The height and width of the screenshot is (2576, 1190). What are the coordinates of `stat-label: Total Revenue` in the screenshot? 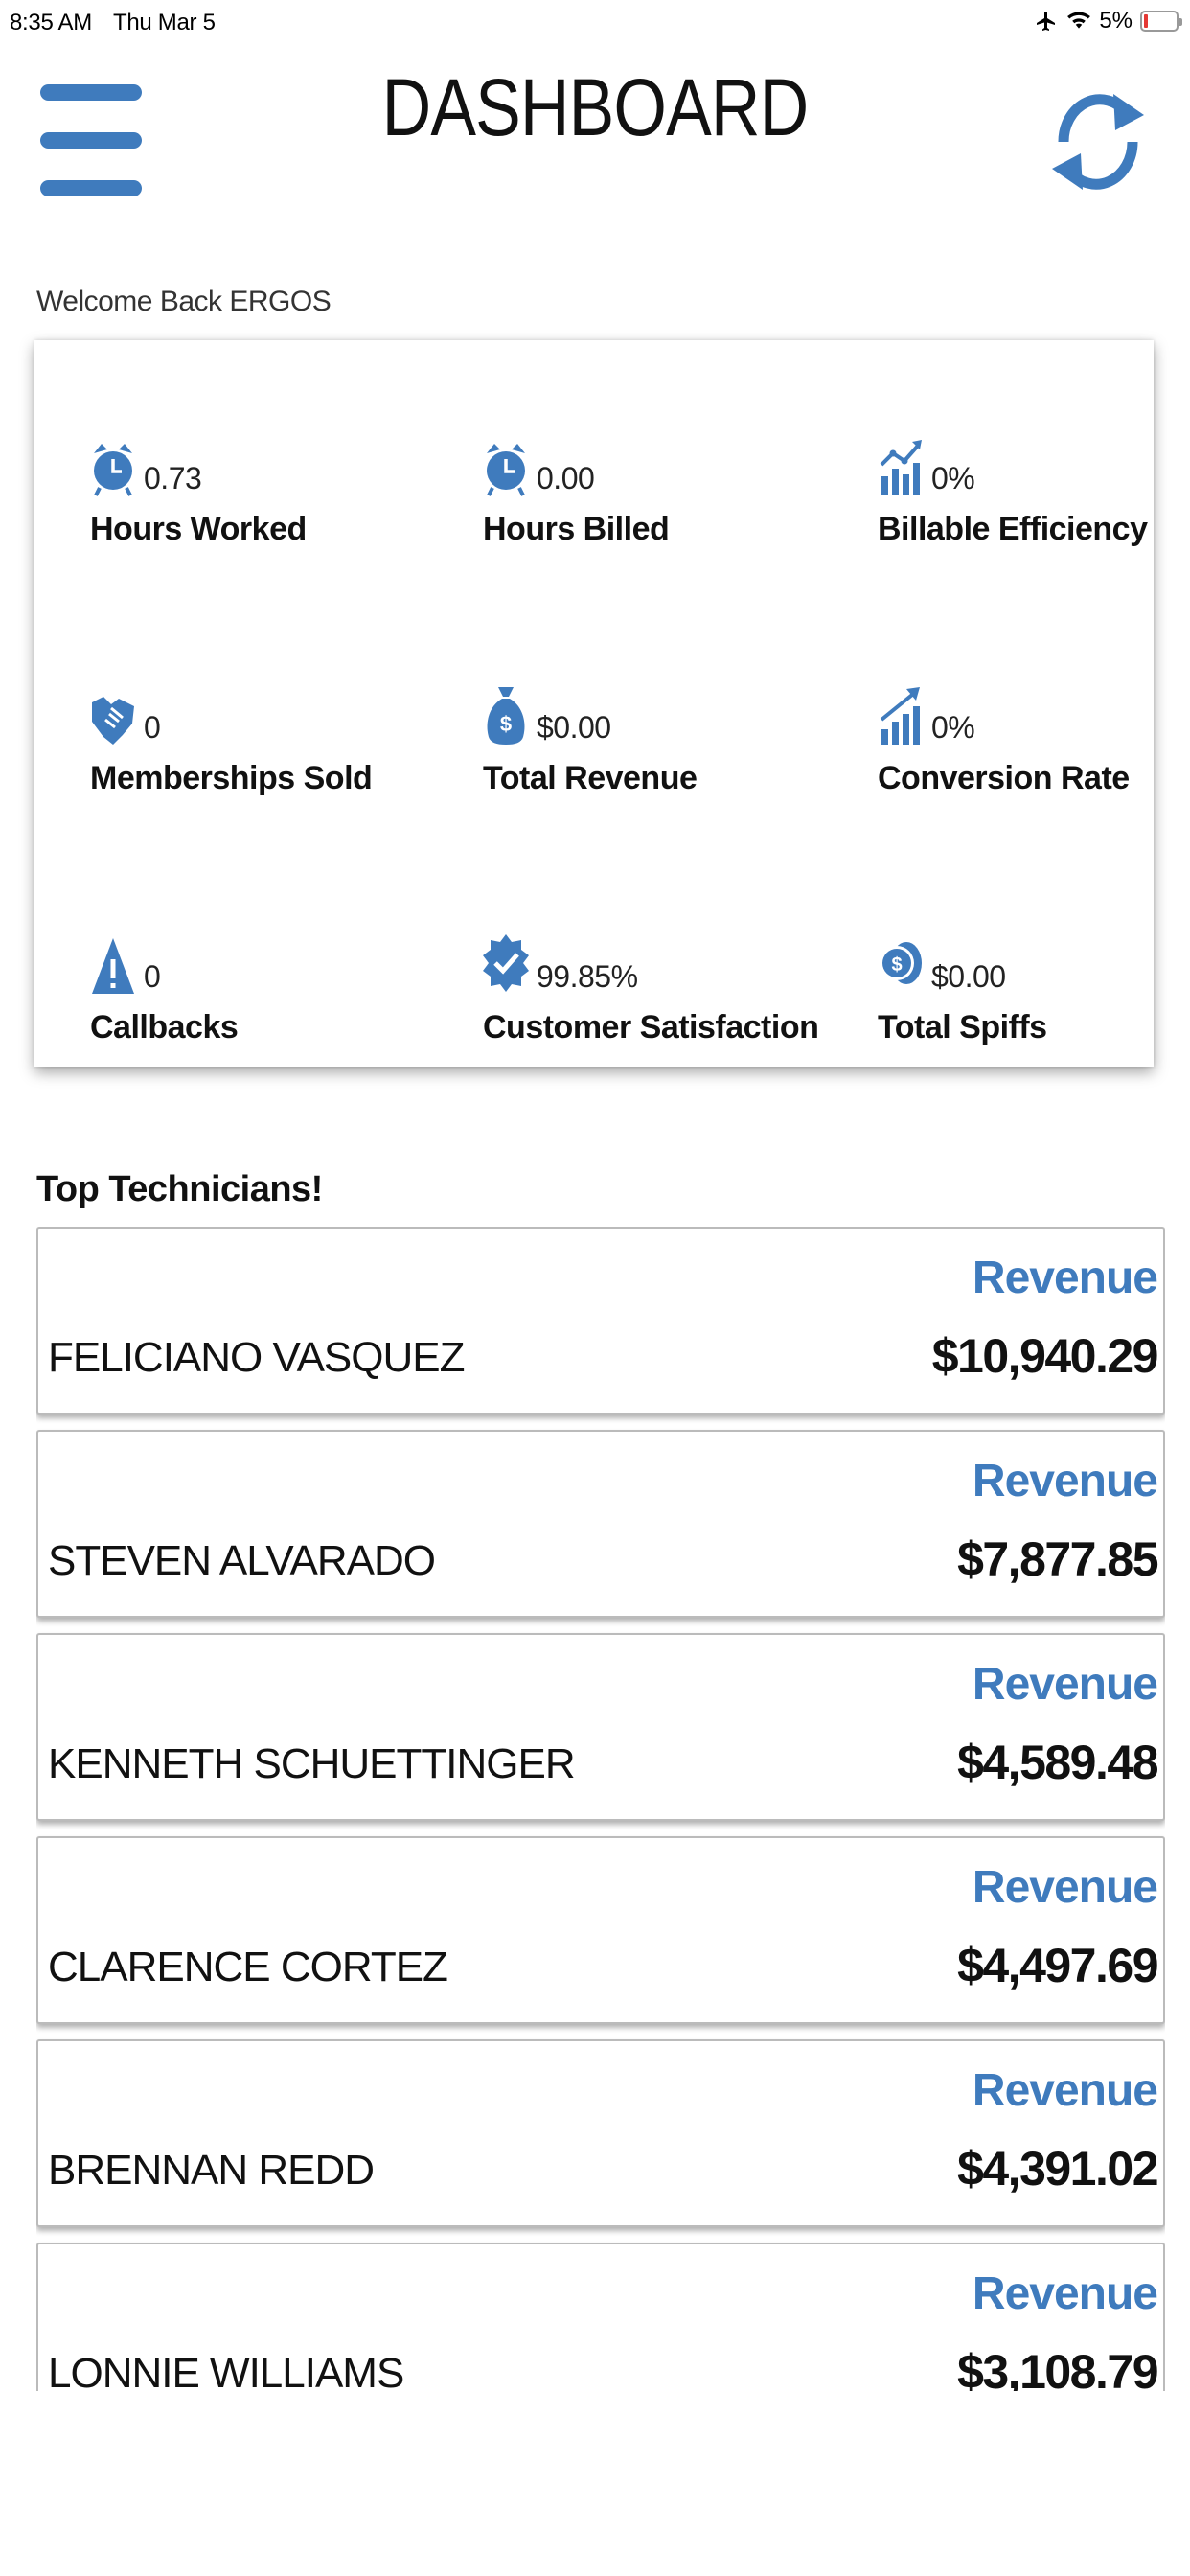 It's located at (590, 778).